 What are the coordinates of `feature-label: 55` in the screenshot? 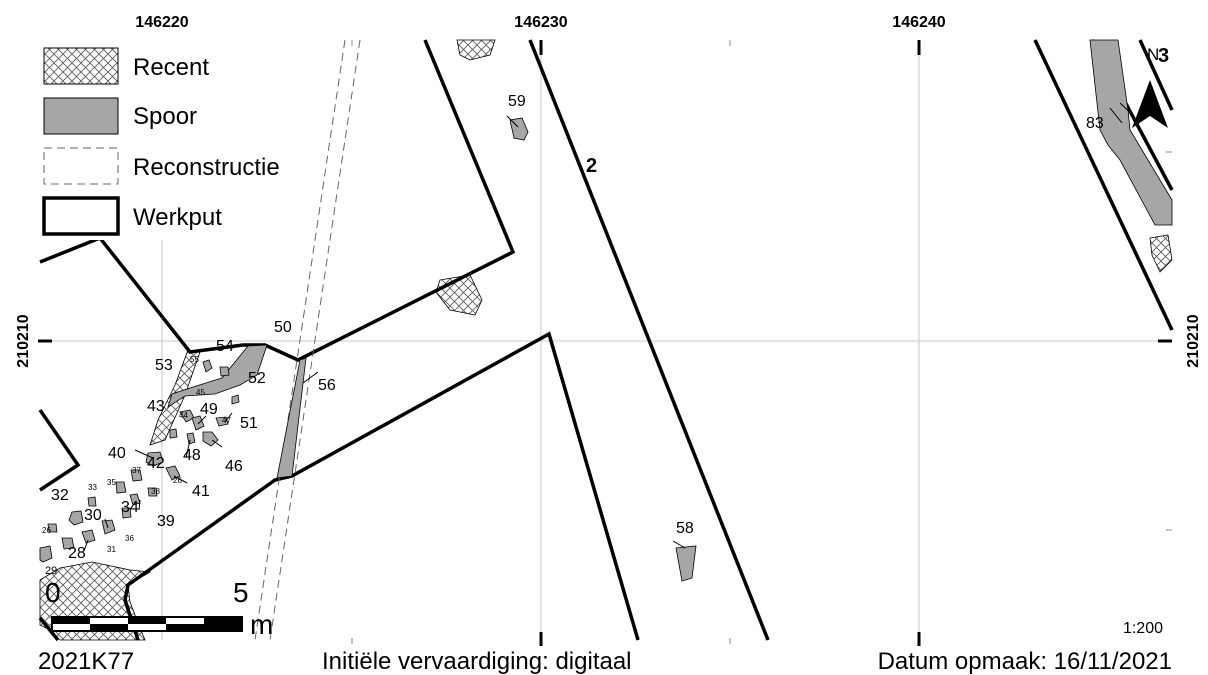 It's located at (194, 359).